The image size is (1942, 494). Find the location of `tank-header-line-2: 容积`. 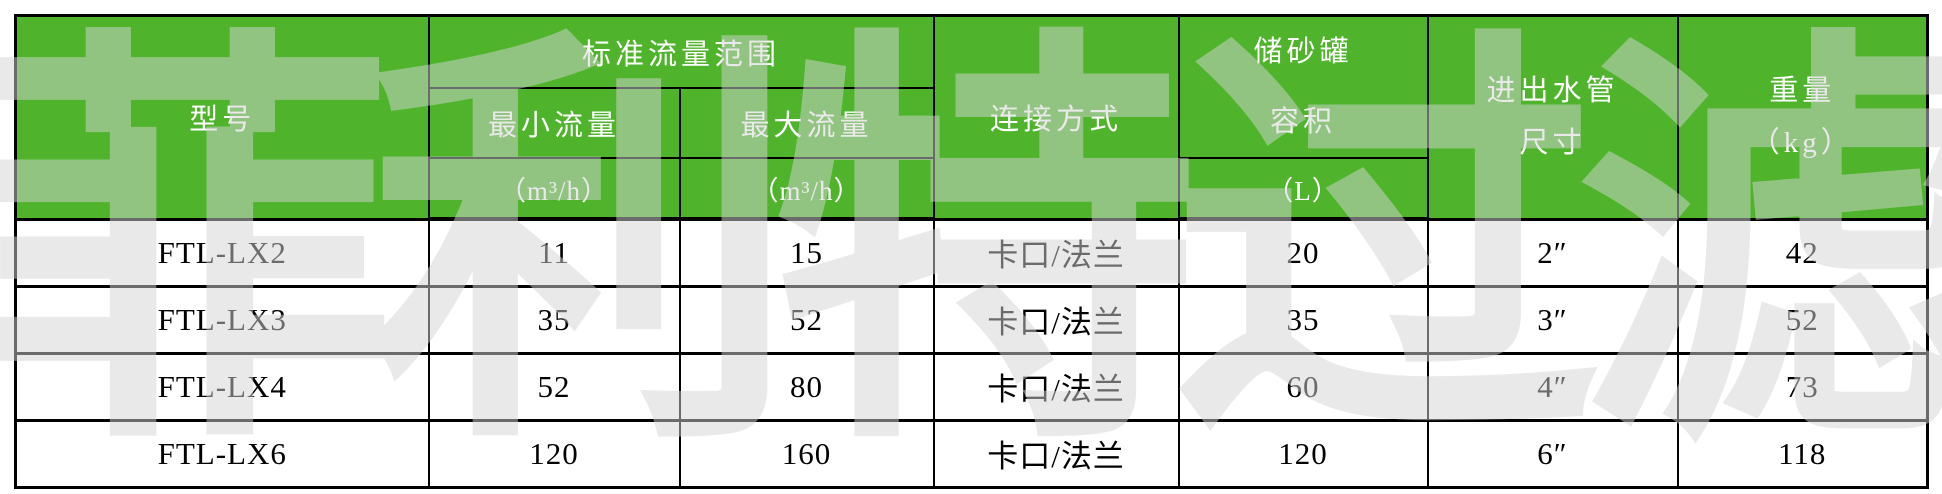

tank-header-line-2: 容积 is located at coordinates (1303, 122).